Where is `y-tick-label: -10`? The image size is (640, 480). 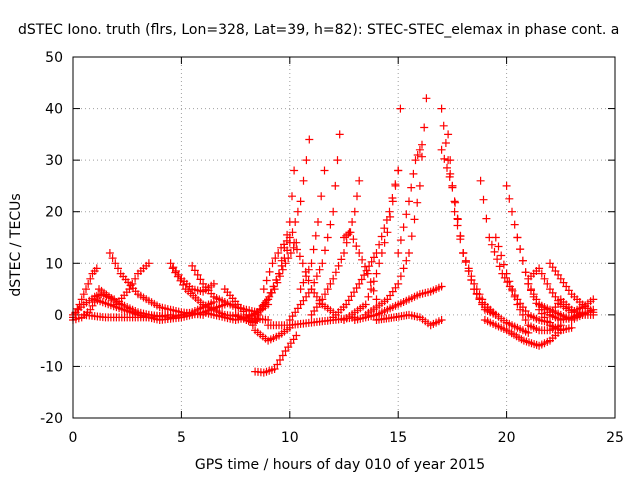
y-tick-label: -10 is located at coordinates (51, 367).